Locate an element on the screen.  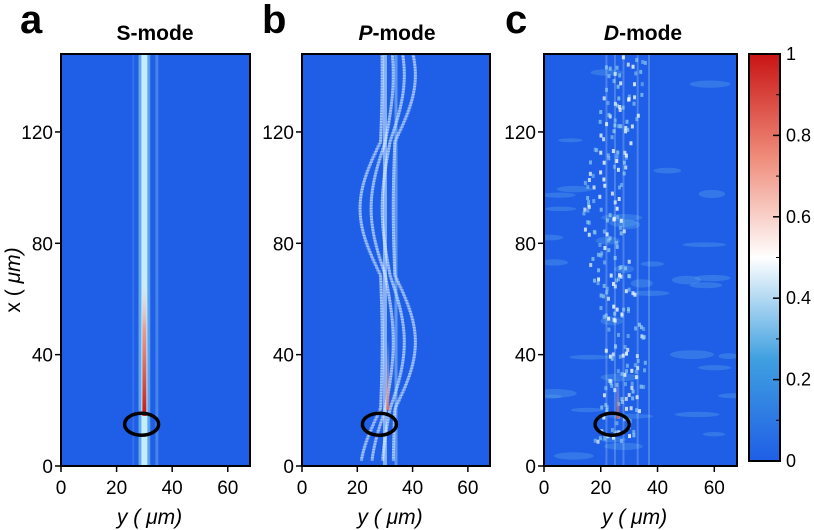
panel-label-c: c is located at coordinates (516, 21).